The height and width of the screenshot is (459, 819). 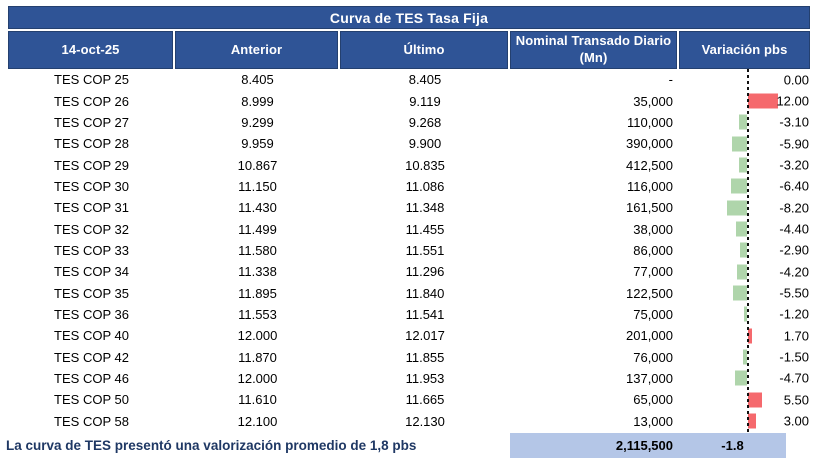 I want to click on anterior-rate-cell: 9.299, so click(x=257, y=122).